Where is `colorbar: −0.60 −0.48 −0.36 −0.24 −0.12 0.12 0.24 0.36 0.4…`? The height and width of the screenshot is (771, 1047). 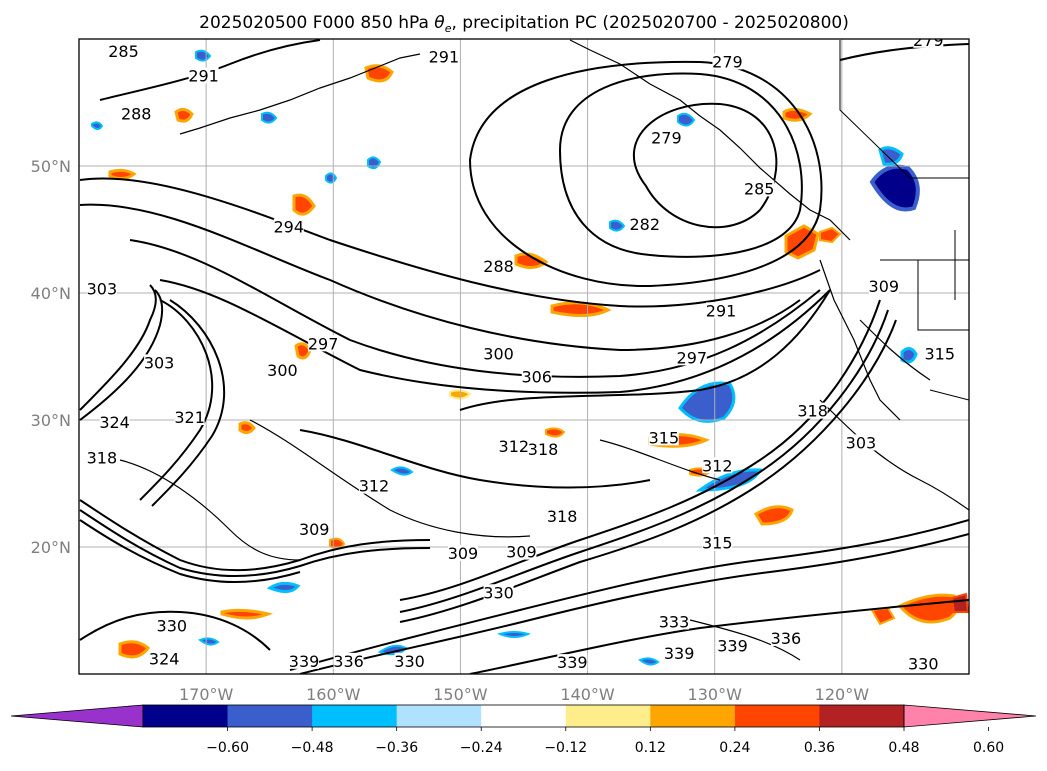 colorbar: −0.60 −0.48 −0.36 −0.24 −0.12 0.12 0.24 0.36 0.4… is located at coordinates (523, 730).